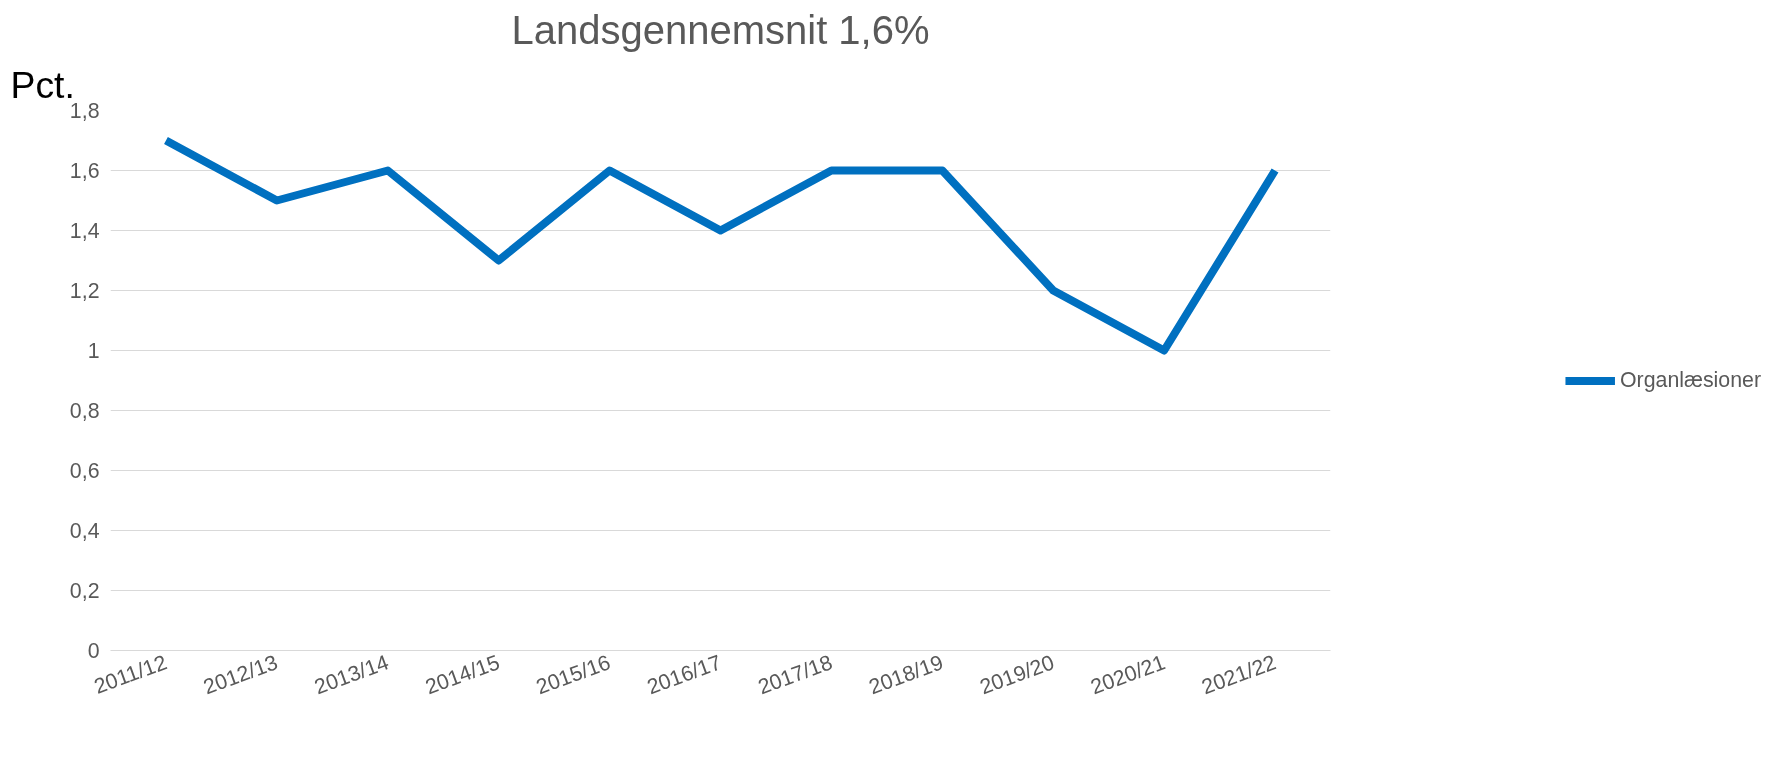 The height and width of the screenshot is (759, 1775). Describe the element at coordinates (84, 591) in the screenshot. I see `y-tick-label: 0,2` at that location.